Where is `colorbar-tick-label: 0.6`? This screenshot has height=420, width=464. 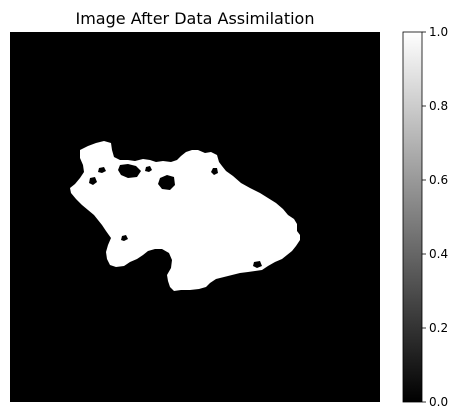
colorbar-tick-label: 0.6 is located at coordinates (438, 180).